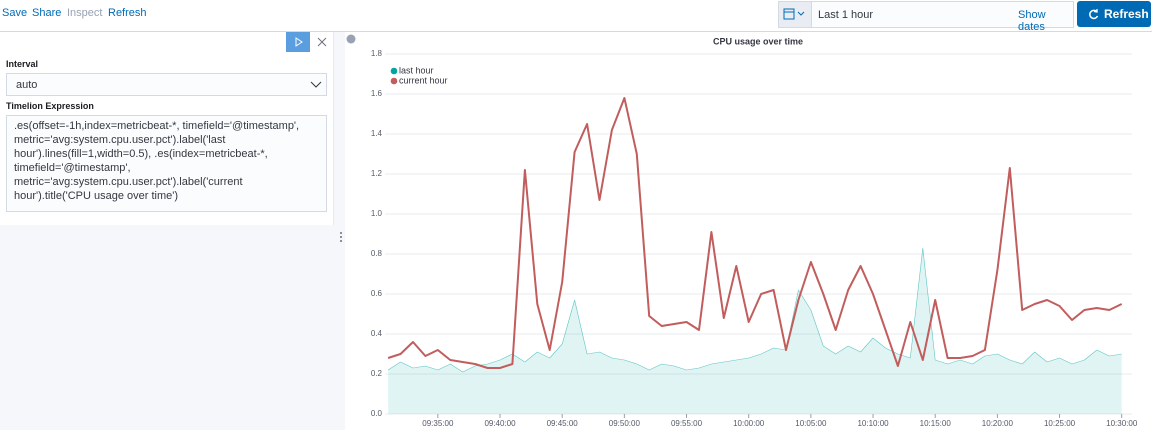 Image resolution: width=1152 pixels, height=430 pixels. I want to click on y-tick-label: 0.8, so click(377, 253).